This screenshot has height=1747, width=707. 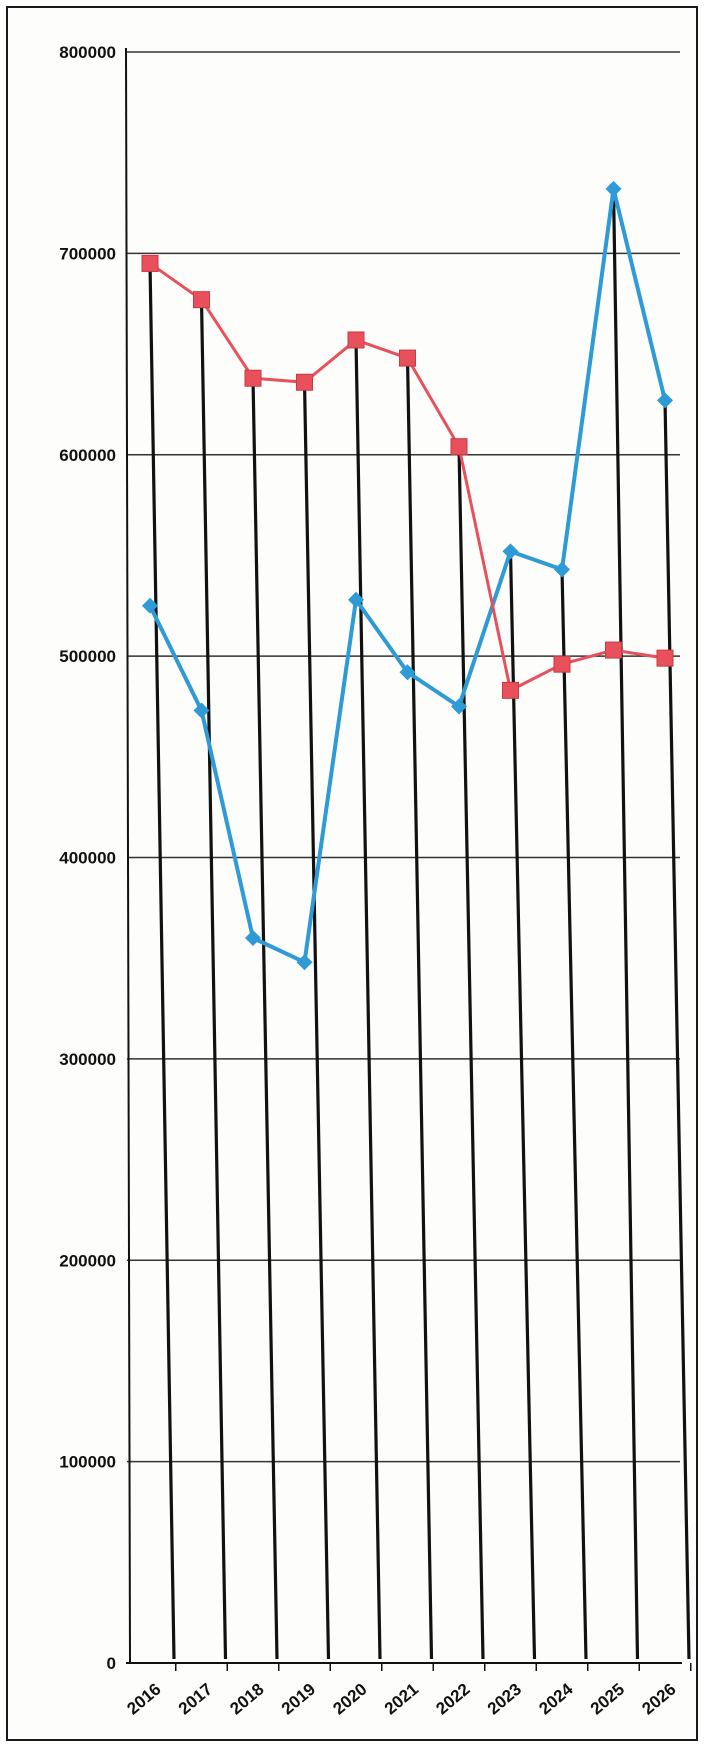 I want to click on y-tick-label: 300000, so click(x=87, y=1059).